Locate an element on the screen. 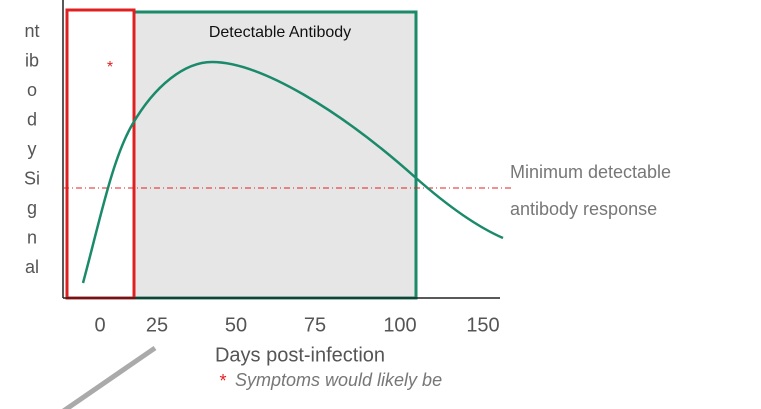 This screenshot has width=761, height=409. y-axis-label: n is located at coordinates (32, 237).